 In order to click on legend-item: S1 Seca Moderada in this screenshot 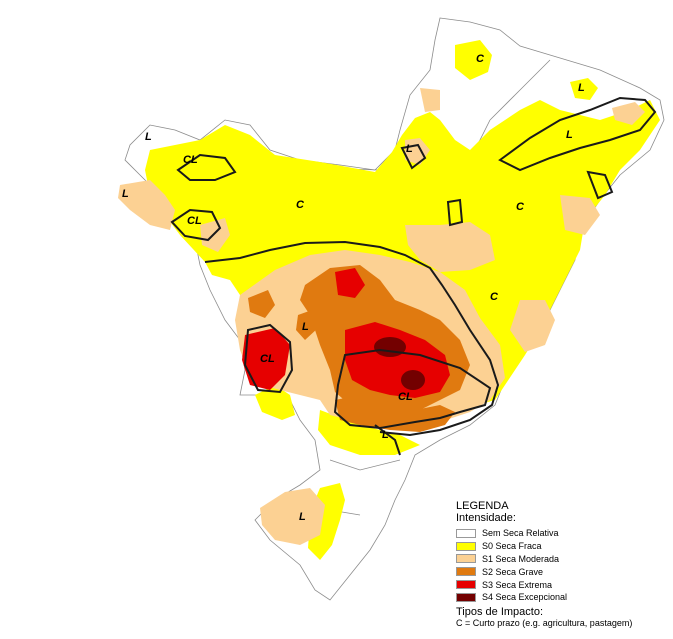, I will do `click(562, 559)`.